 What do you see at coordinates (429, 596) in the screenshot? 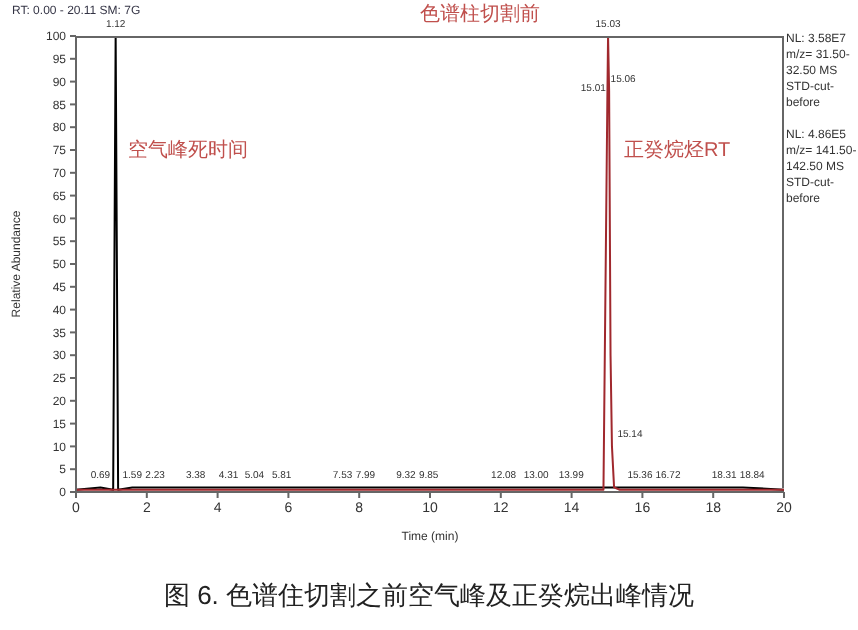
I see `caption: 图 6. 色谱住切割之前空气峰及正癸烷出峰情况` at bounding box center [429, 596].